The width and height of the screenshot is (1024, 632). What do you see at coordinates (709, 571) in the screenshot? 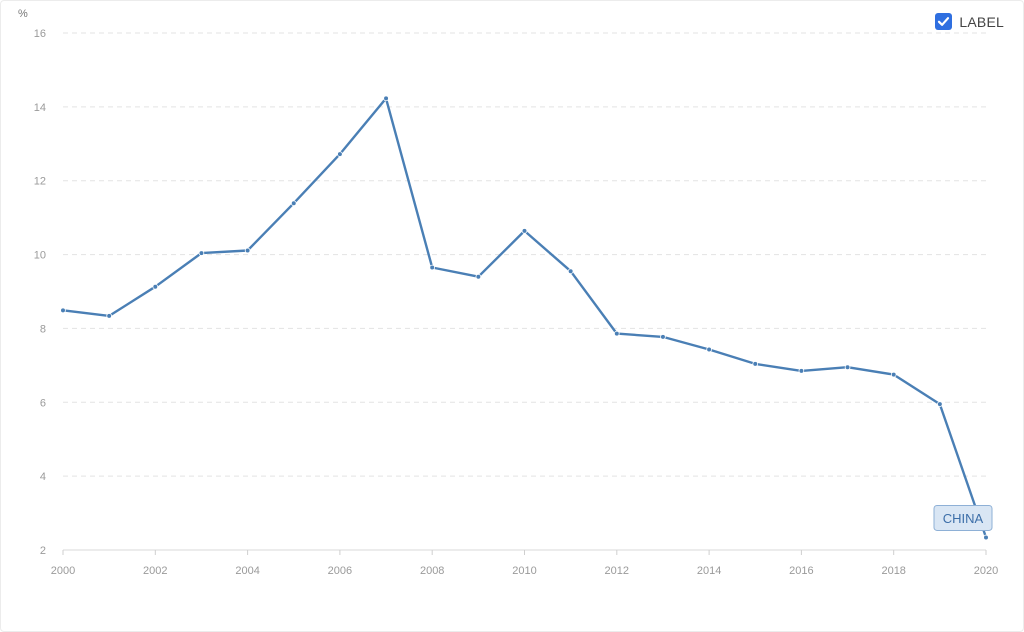
I see `x-tick-label-2014: 2014` at bounding box center [709, 571].